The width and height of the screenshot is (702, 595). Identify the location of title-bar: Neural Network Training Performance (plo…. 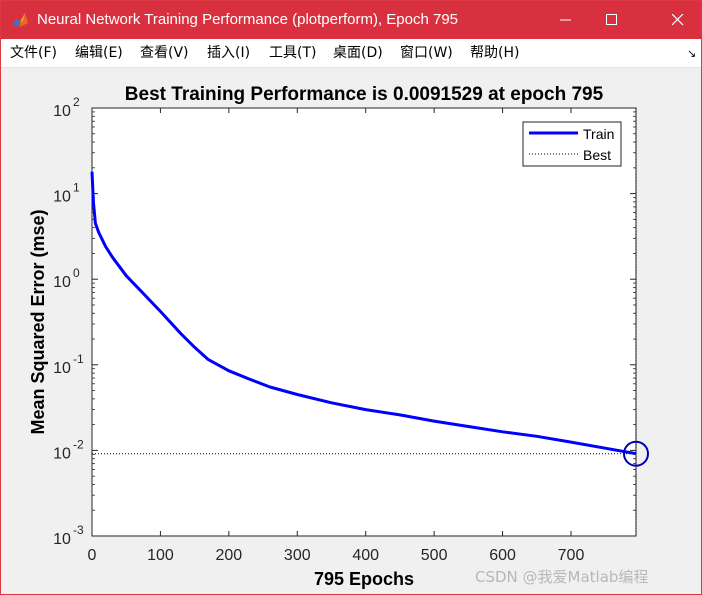
(351, 20).